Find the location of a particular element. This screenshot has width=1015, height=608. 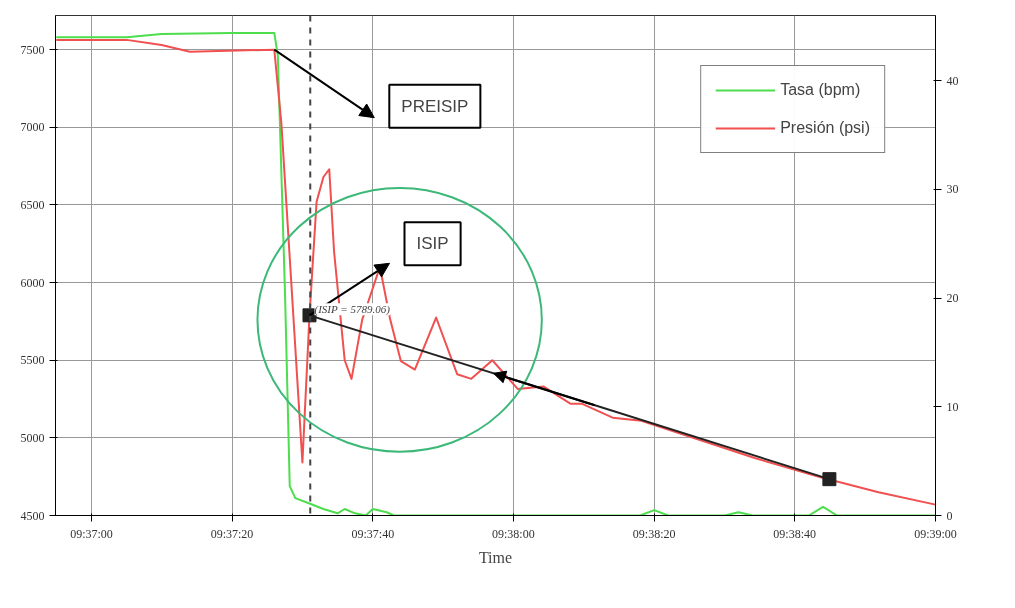

x-tick-label: 09:38:00 is located at coordinates (513, 533).